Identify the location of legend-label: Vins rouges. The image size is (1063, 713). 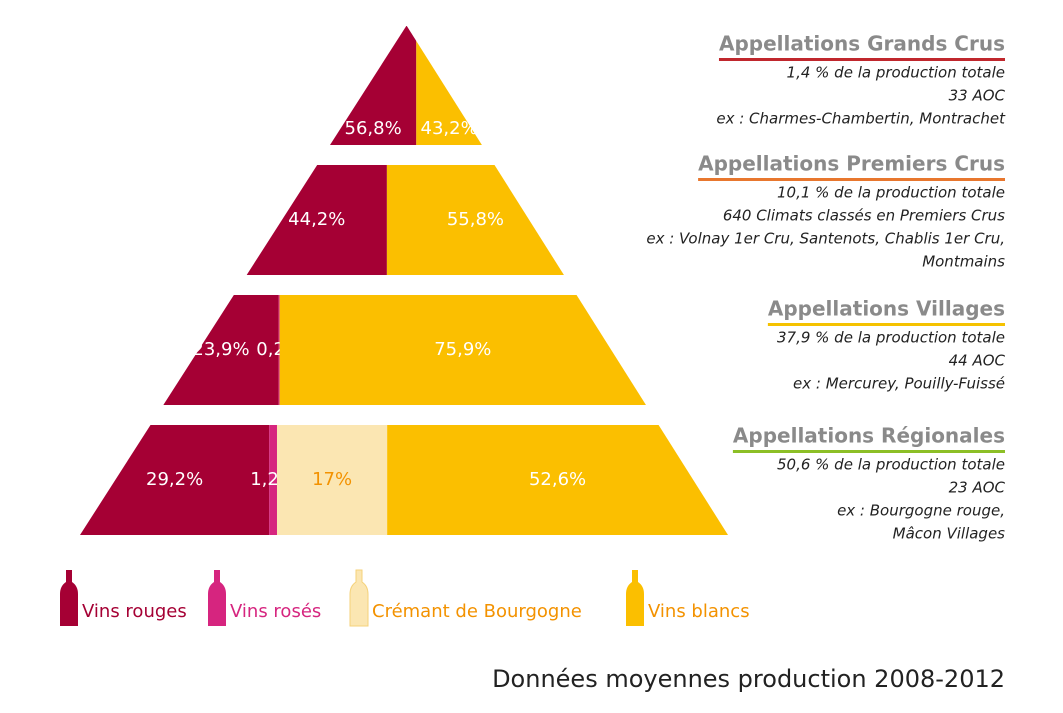
(134, 611).